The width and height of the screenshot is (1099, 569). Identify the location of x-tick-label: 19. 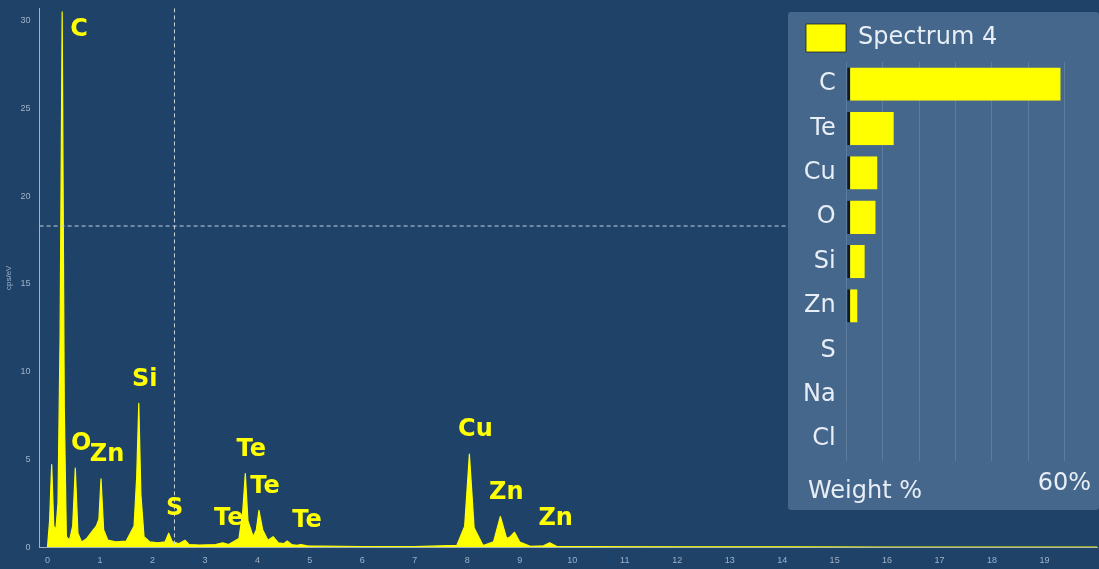
(1044, 560).